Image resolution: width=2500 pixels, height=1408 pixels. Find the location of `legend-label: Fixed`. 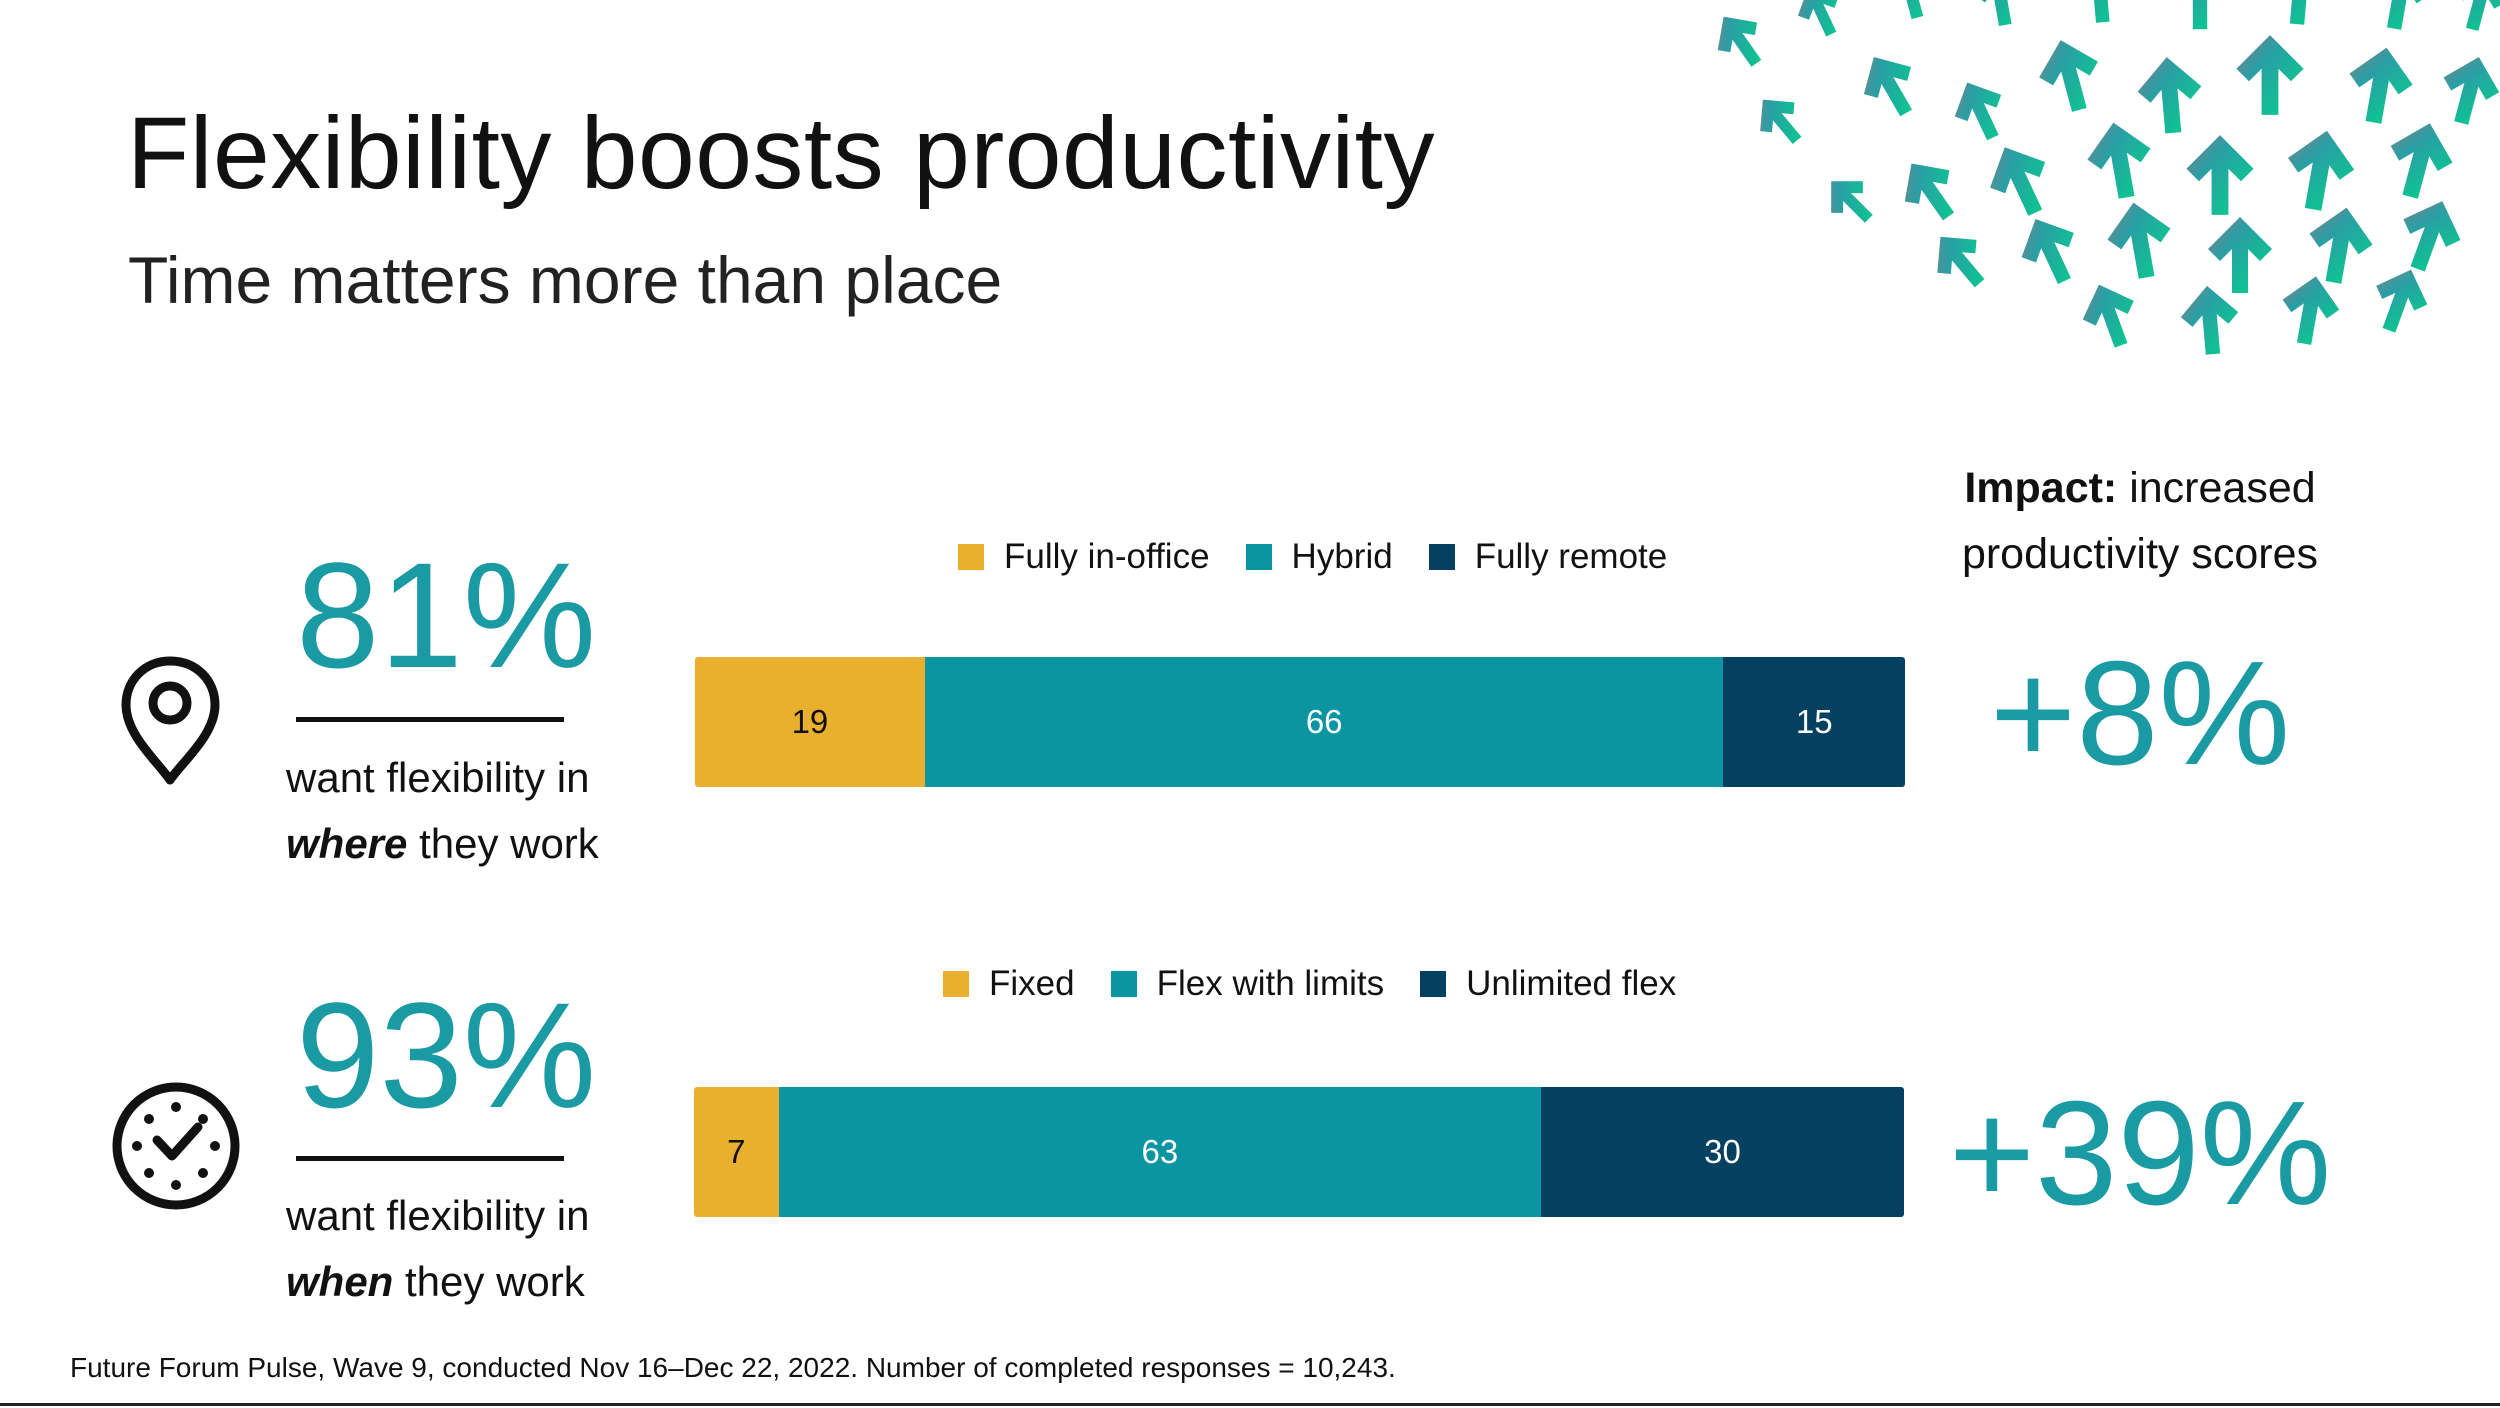

legend-label: Fixed is located at coordinates (1032, 983).